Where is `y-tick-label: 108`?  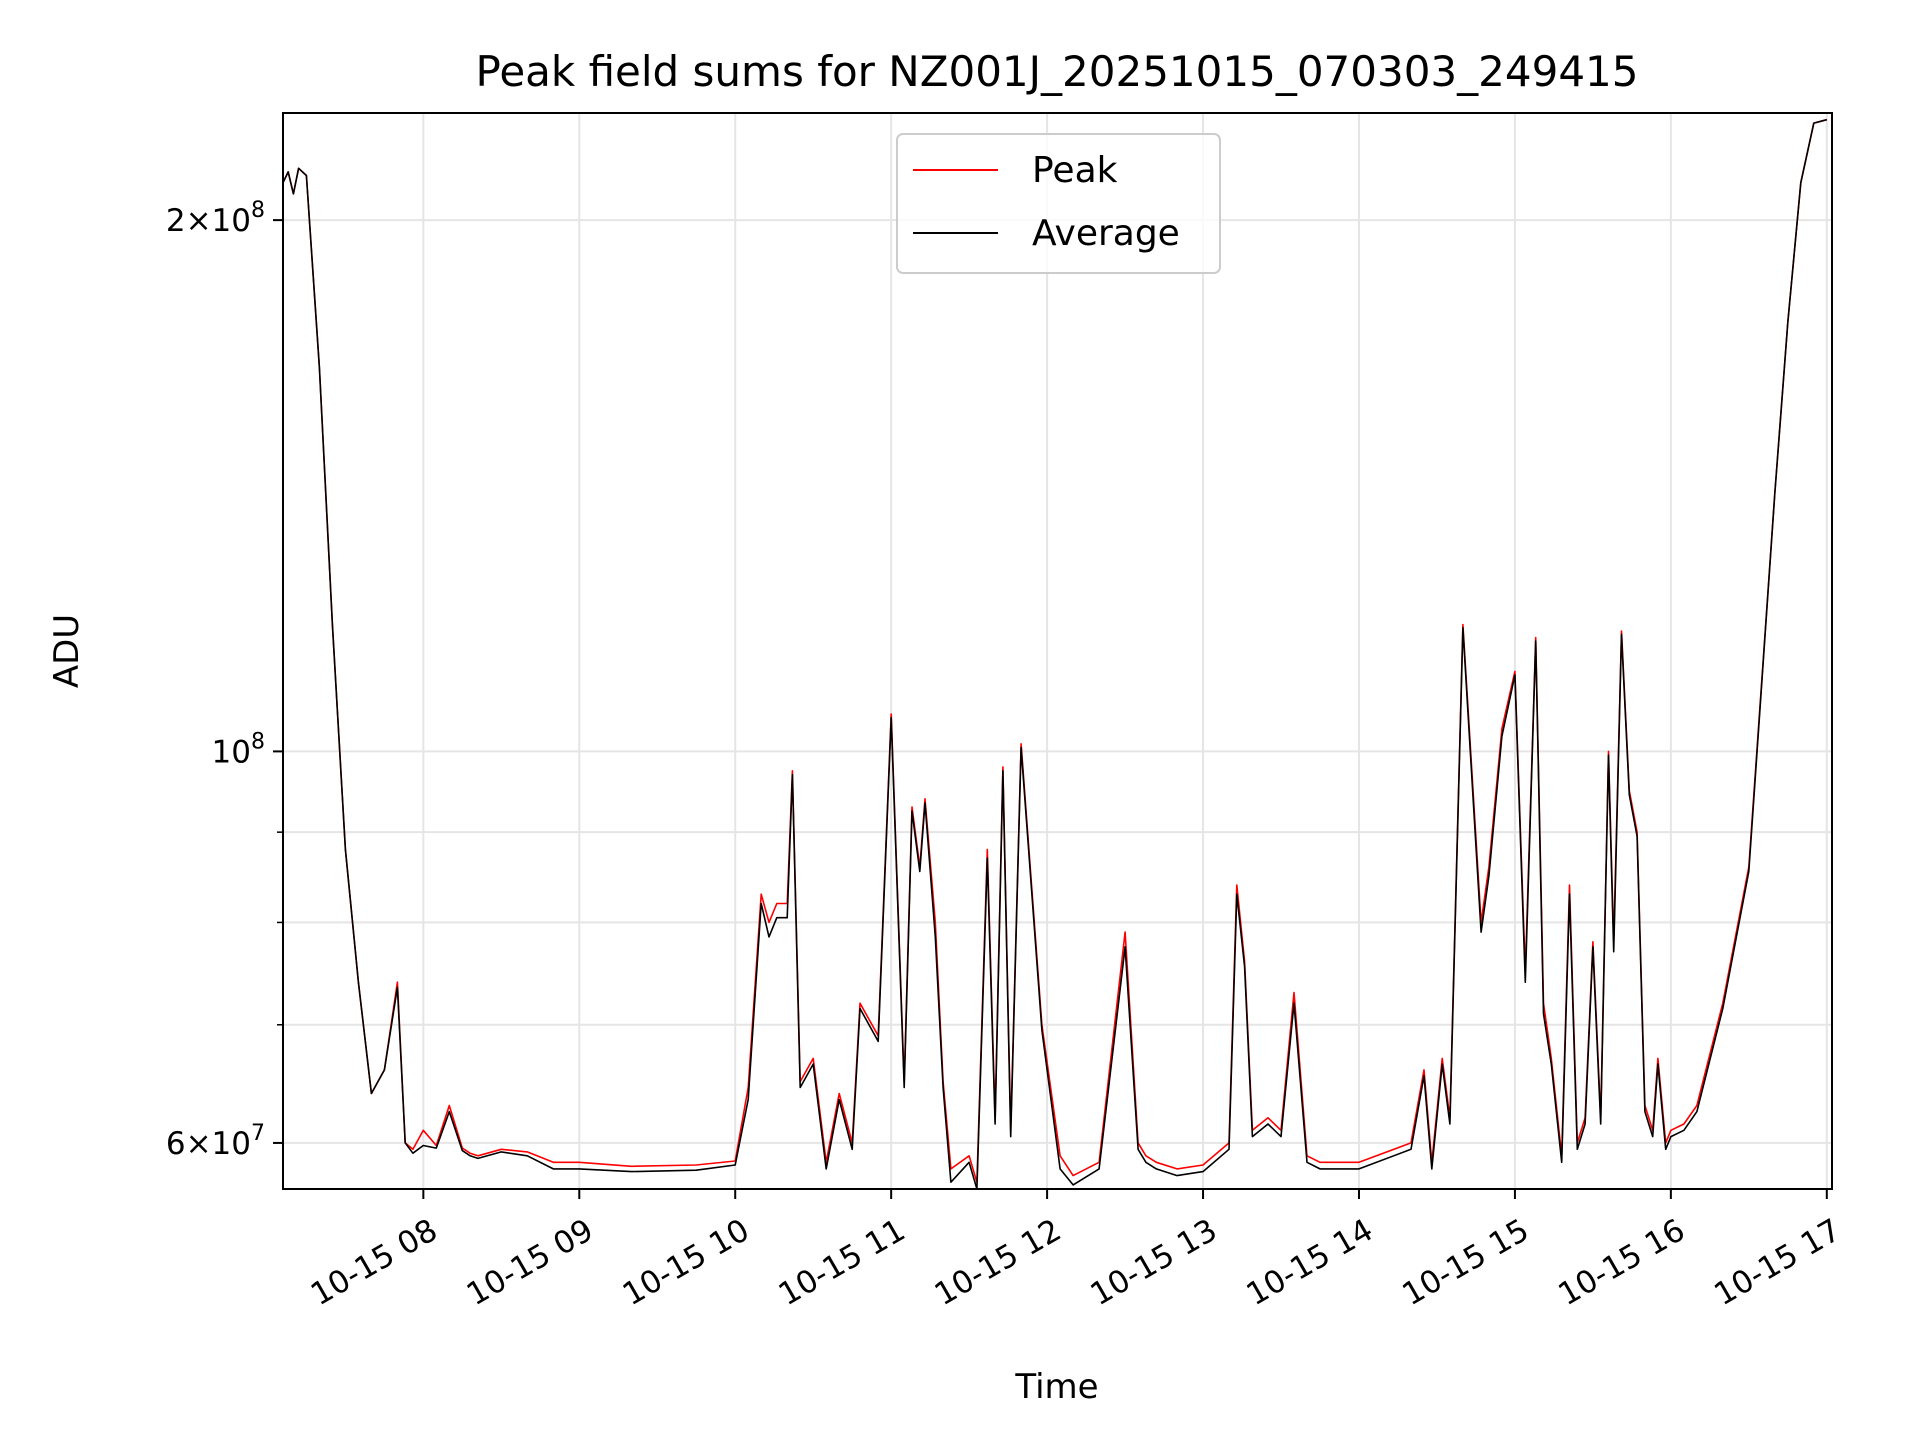 y-tick-label: 108 is located at coordinates (238, 749).